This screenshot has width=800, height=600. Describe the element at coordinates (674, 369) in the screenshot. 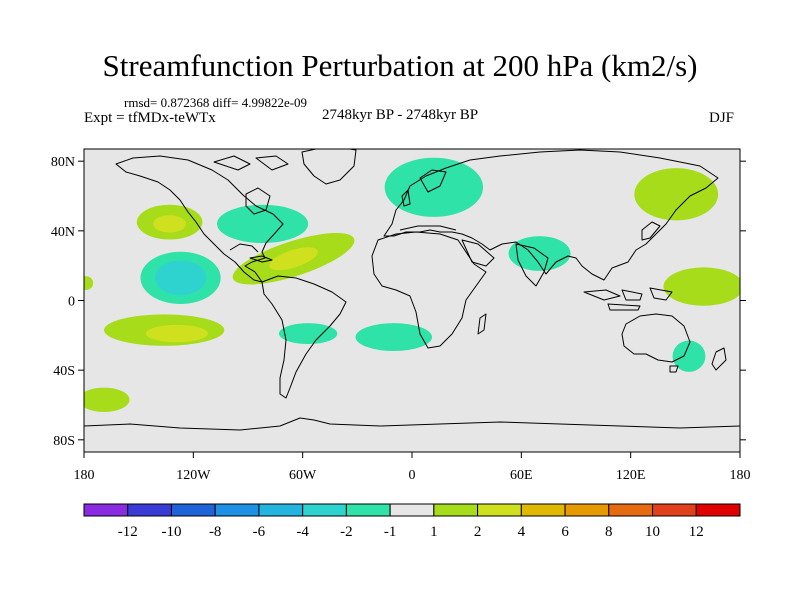

I see `tasmania` at that location.